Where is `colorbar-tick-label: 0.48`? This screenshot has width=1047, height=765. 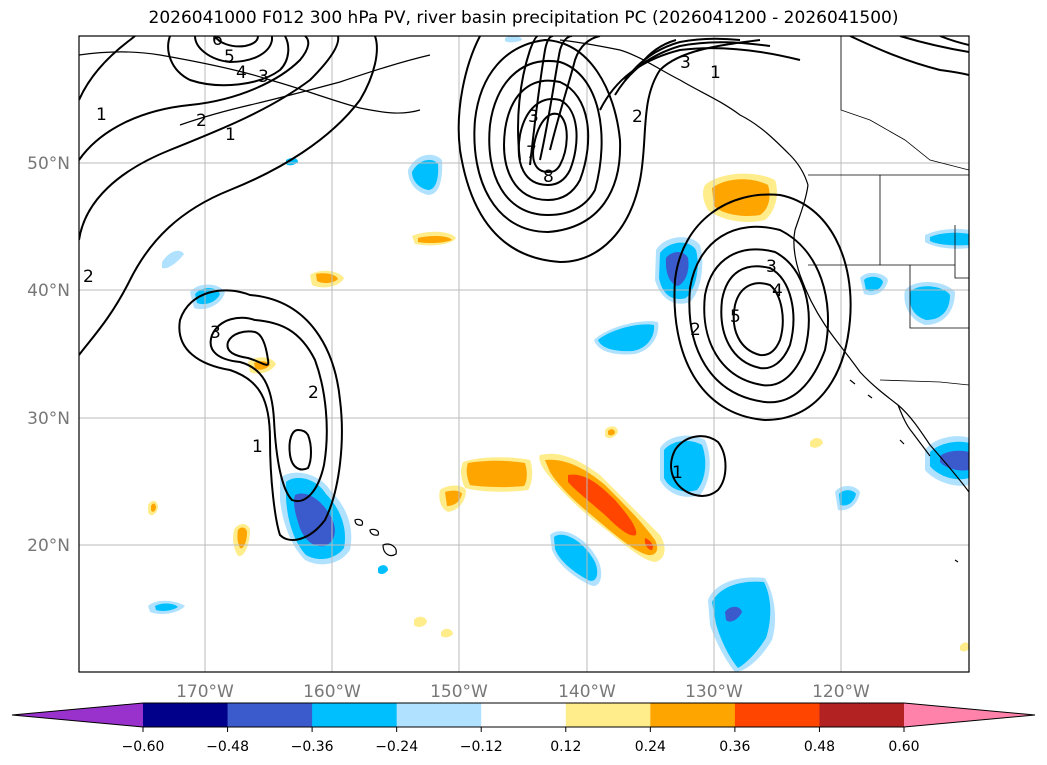 colorbar-tick-label: 0.48 is located at coordinates (819, 747).